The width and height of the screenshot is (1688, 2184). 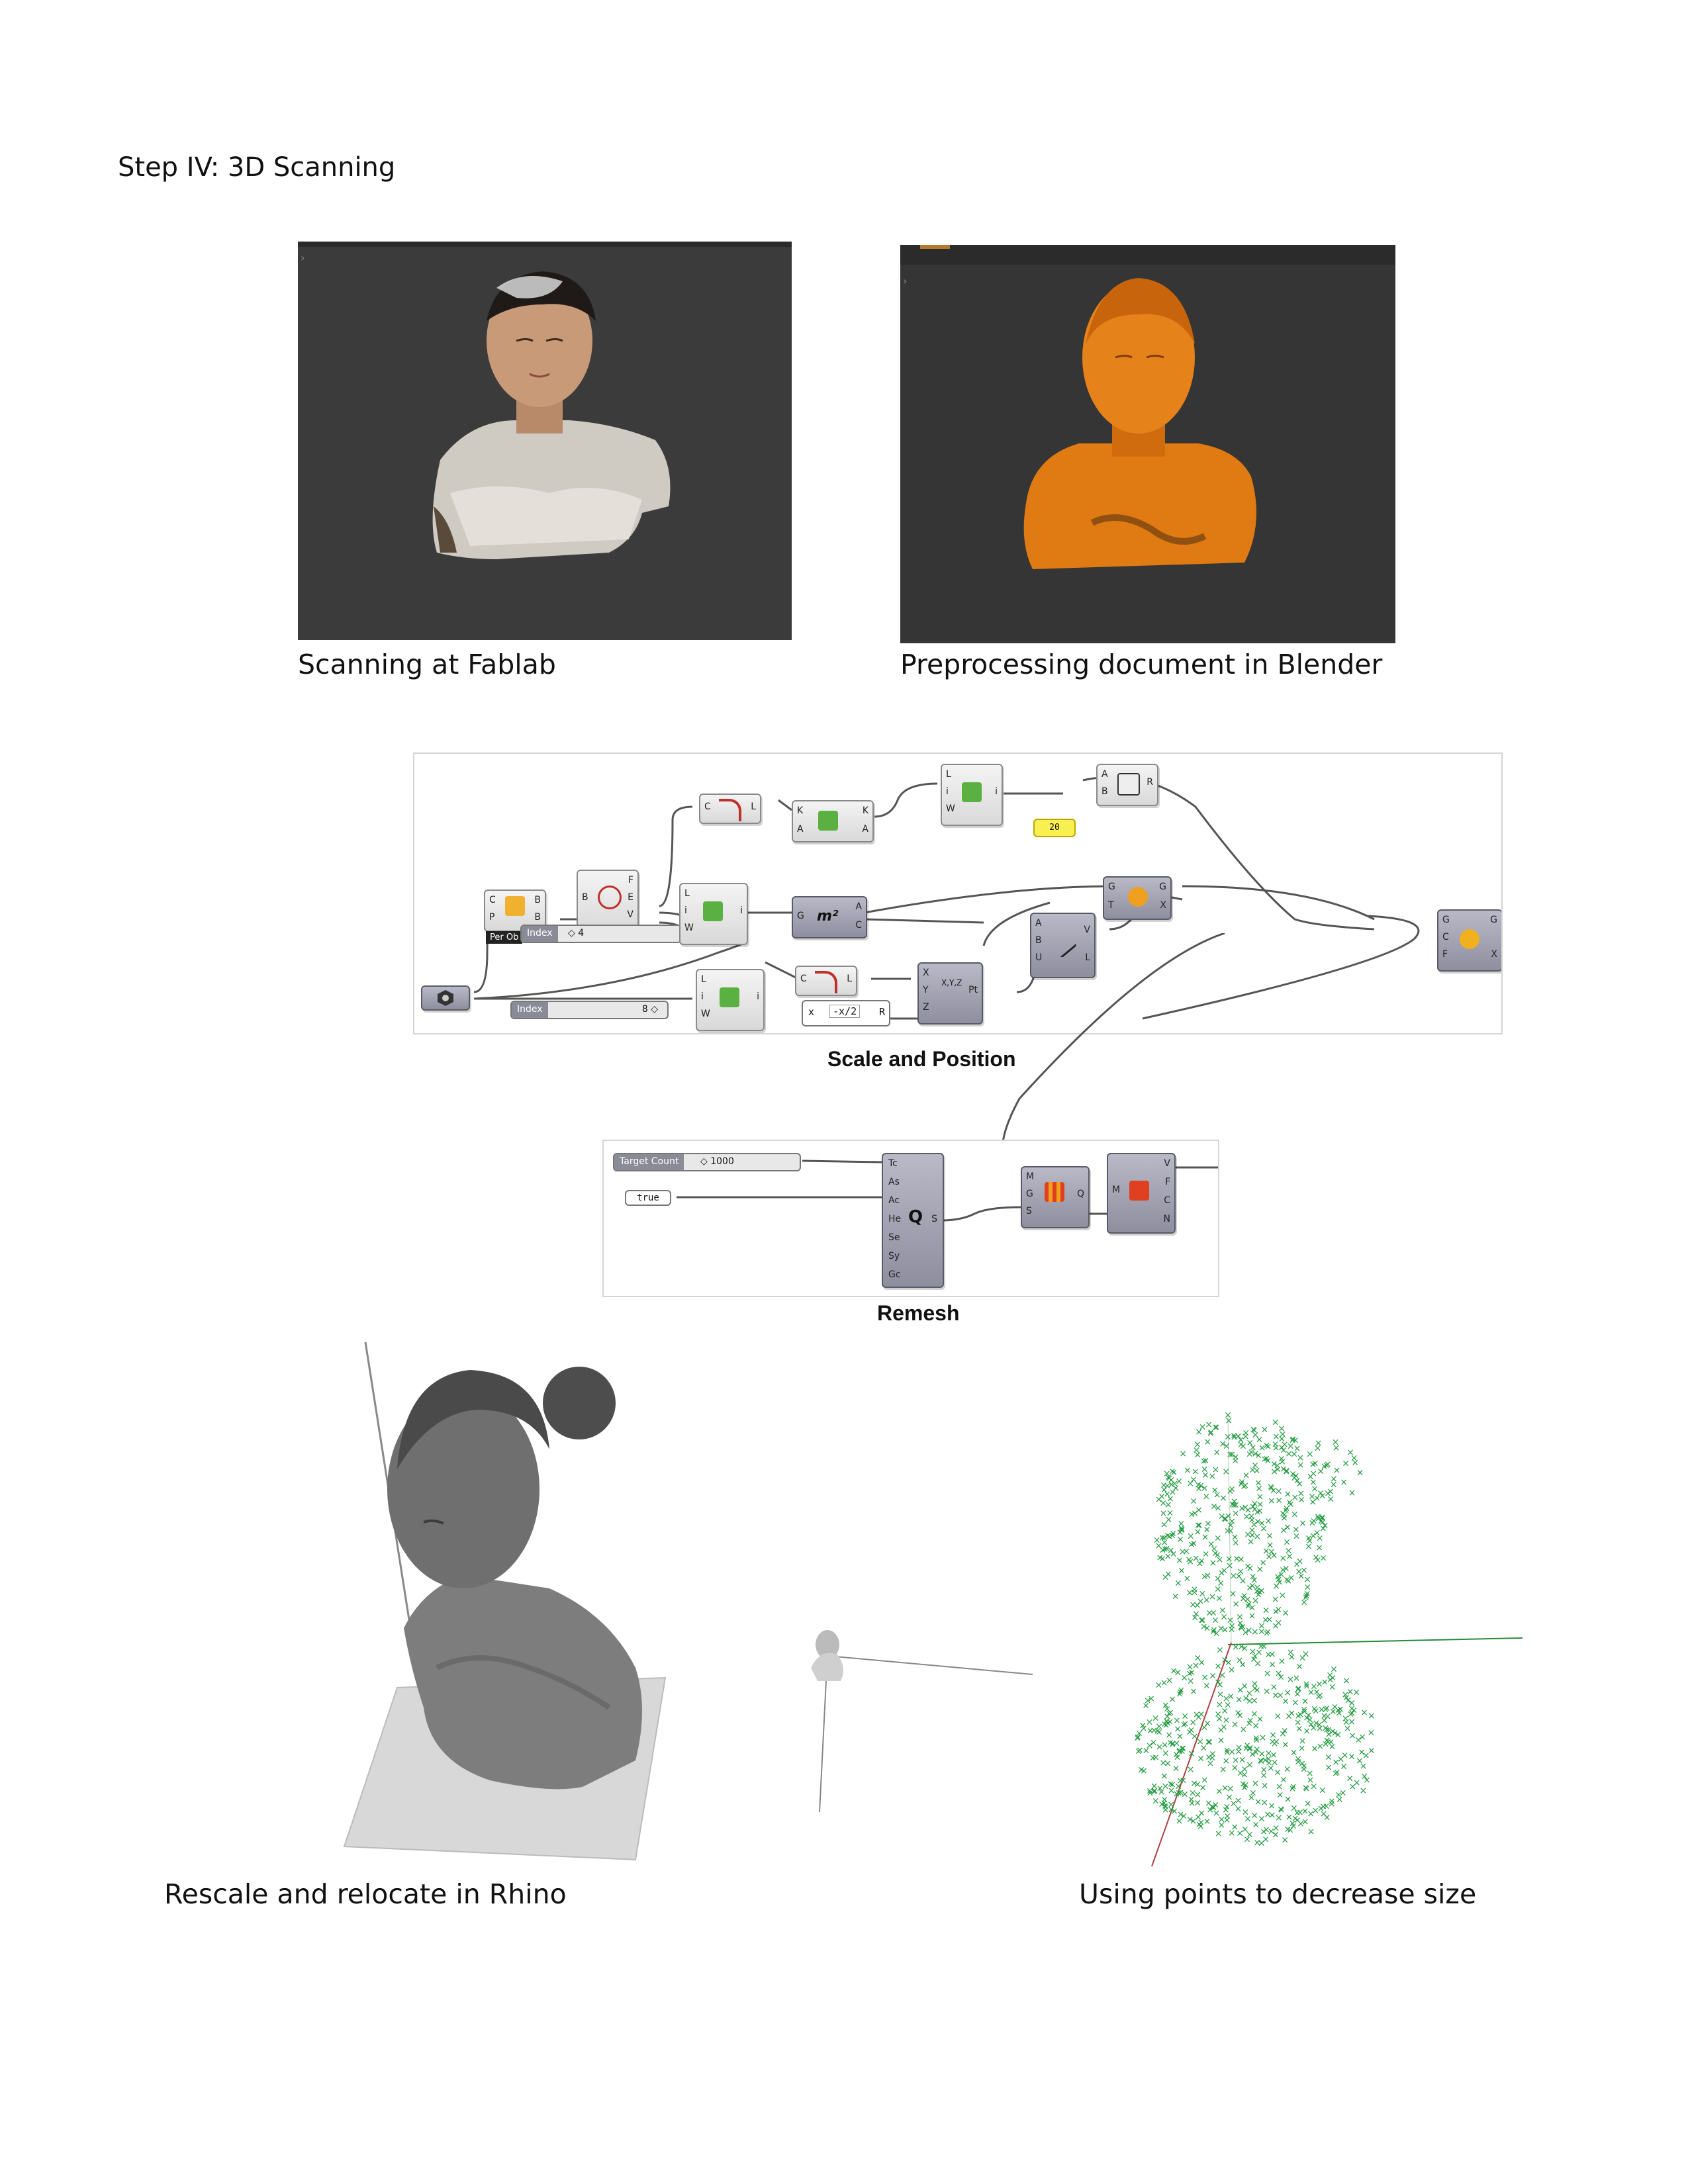 What do you see at coordinates (589, 1010) in the screenshot?
I see `index-slider-2: Index 8 ◇` at bounding box center [589, 1010].